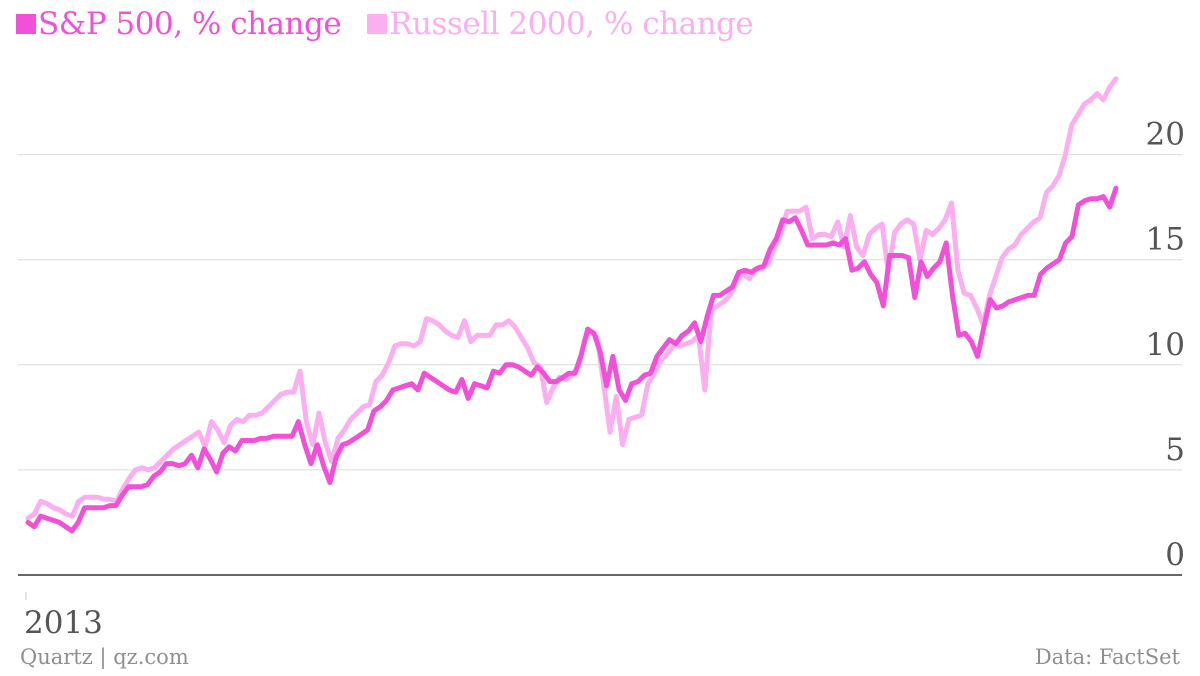  What do you see at coordinates (377, 24) in the screenshot?
I see `legend-swatch-russell2000` at bounding box center [377, 24].